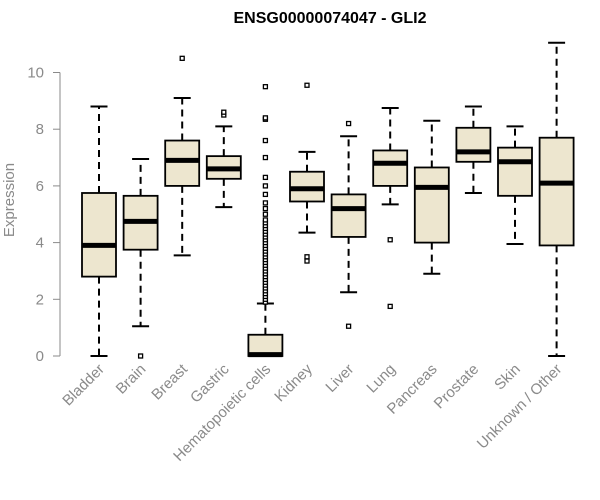  I want to click on category-label: Breast, so click(169, 381).